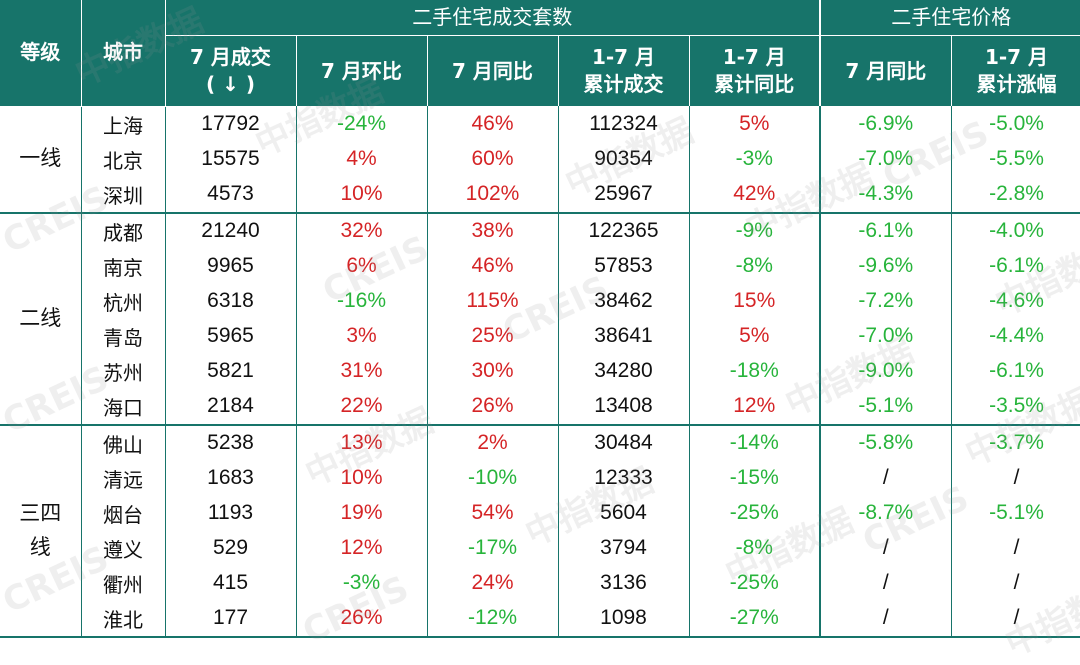  What do you see at coordinates (624, 619) in the screenshot?
I see `value-cell: 1098` at bounding box center [624, 619].